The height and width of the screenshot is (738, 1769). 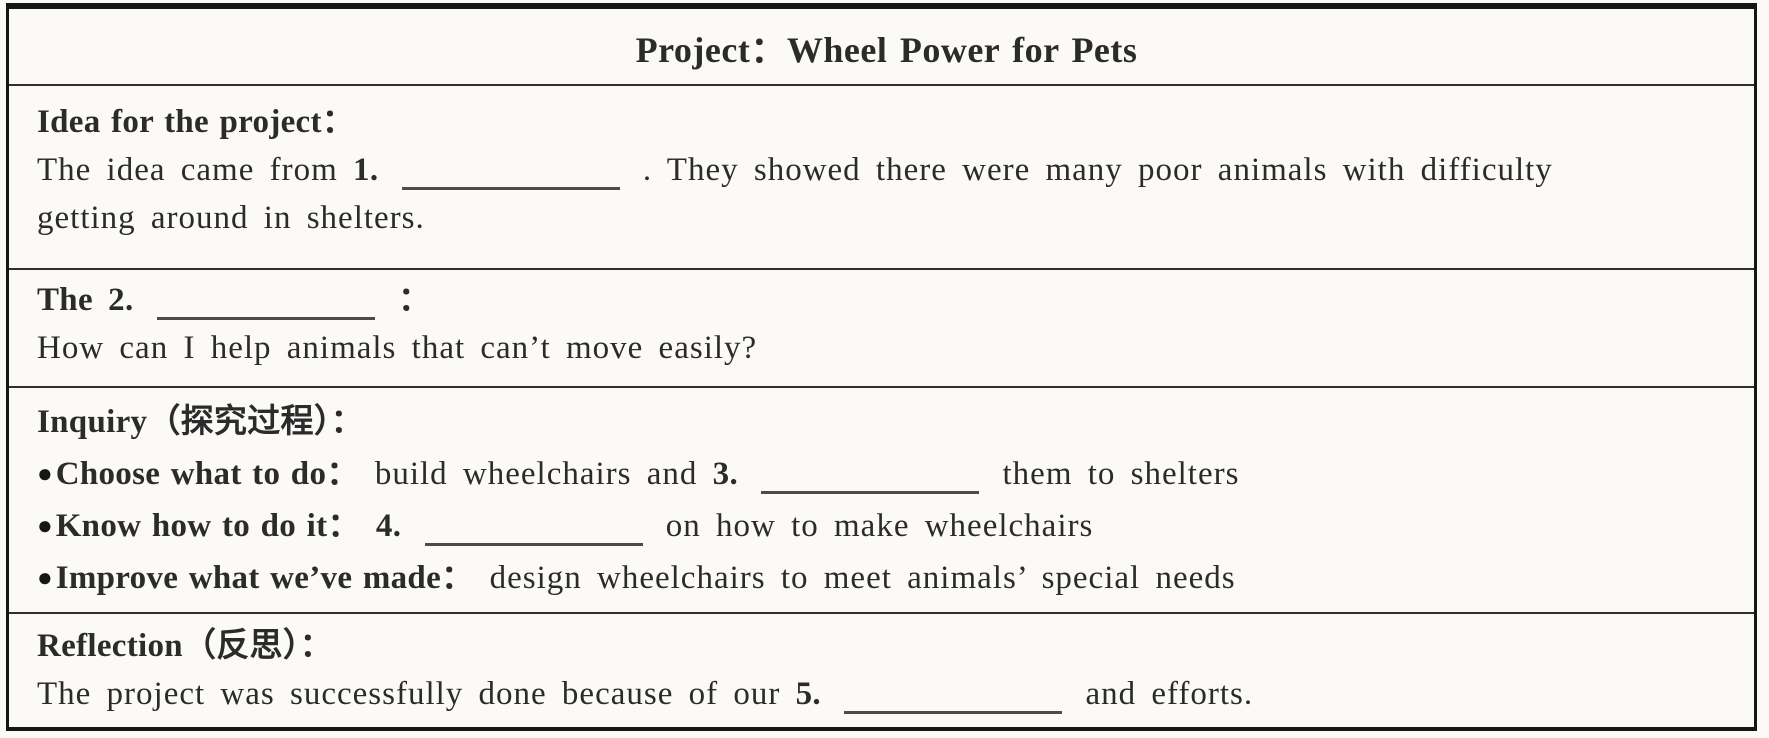 I want to click on inquiry-heading: Inquiry（探究过程）：, so click(x=200, y=422).